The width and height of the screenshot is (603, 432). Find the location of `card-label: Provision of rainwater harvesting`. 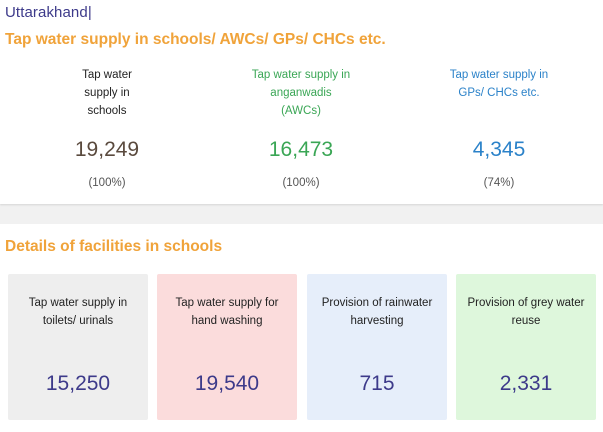

card-label: Provision of rainwater harvesting is located at coordinates (377, 312).